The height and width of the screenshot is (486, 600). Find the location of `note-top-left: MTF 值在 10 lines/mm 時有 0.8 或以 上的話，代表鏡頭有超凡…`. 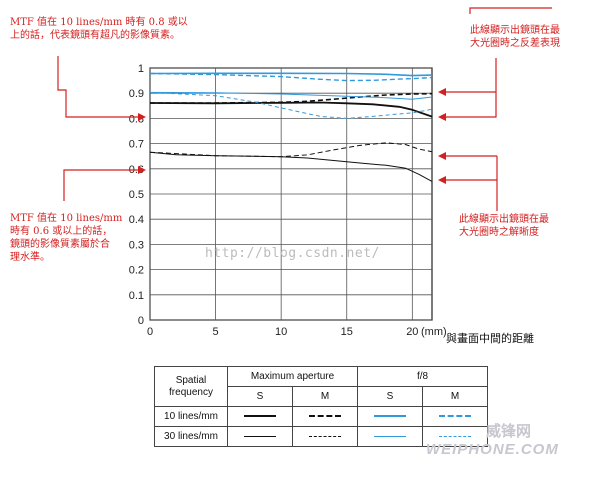

note-top-left: MTF 值在 10 lines/mm 時有 0.8 或以 上的話，代表鏡頭有超凡… is located at coordinates (99, 29).